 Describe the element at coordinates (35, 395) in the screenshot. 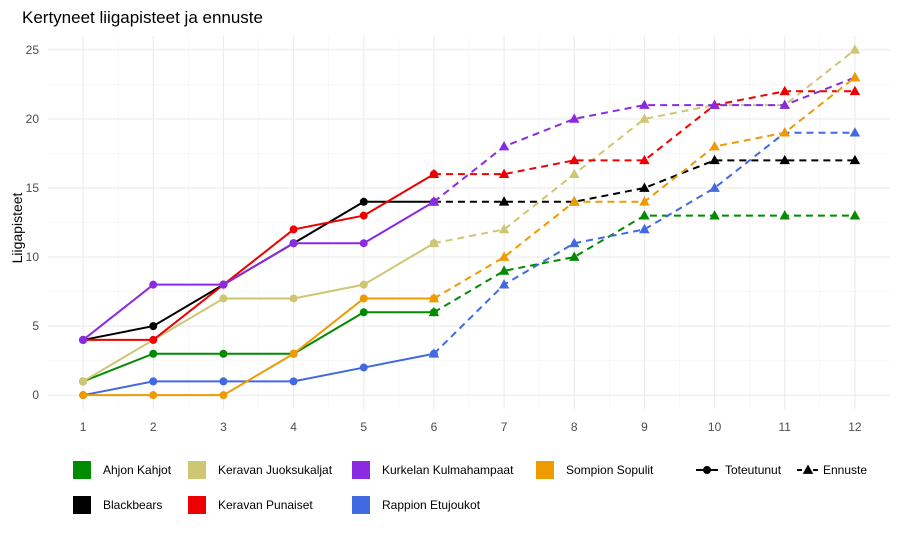

I see `y-tick-label: 0` at that location.